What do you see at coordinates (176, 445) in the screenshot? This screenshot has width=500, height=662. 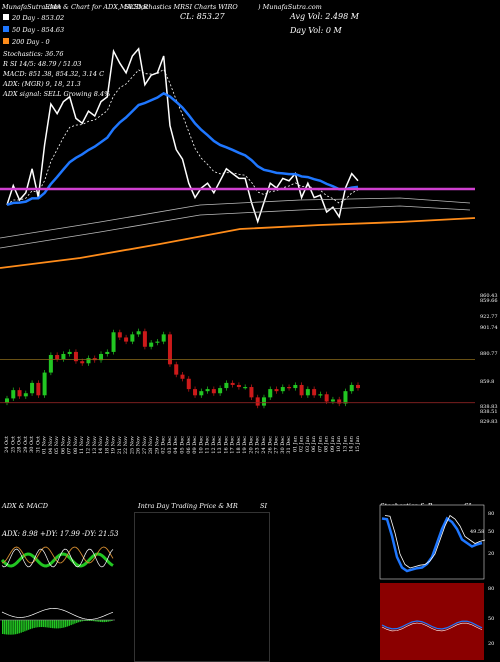 I see `date-label: 04 Dec` at bounding box center [176, 445].